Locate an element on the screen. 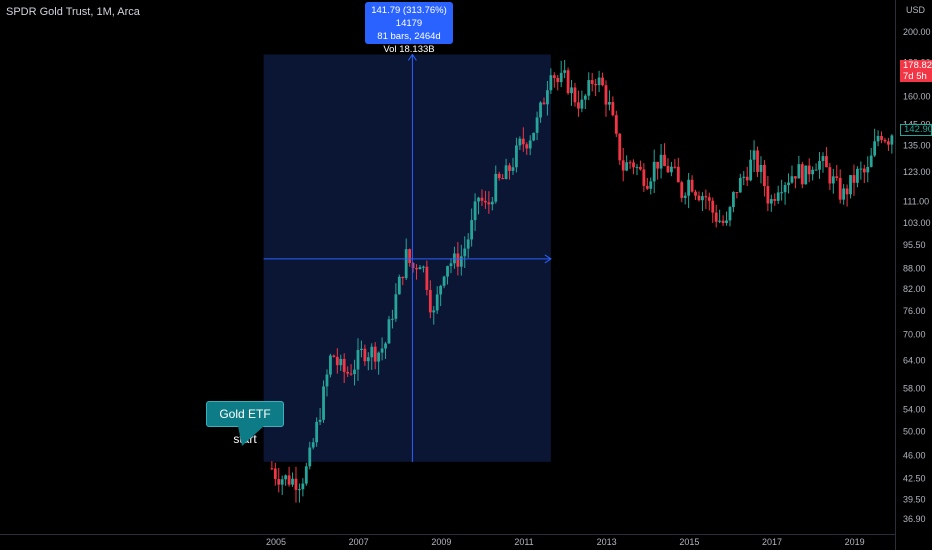 The width and height of the screenshot is (932, 550). y-tick-label: 64.00 is located at coordinates (914, 360).